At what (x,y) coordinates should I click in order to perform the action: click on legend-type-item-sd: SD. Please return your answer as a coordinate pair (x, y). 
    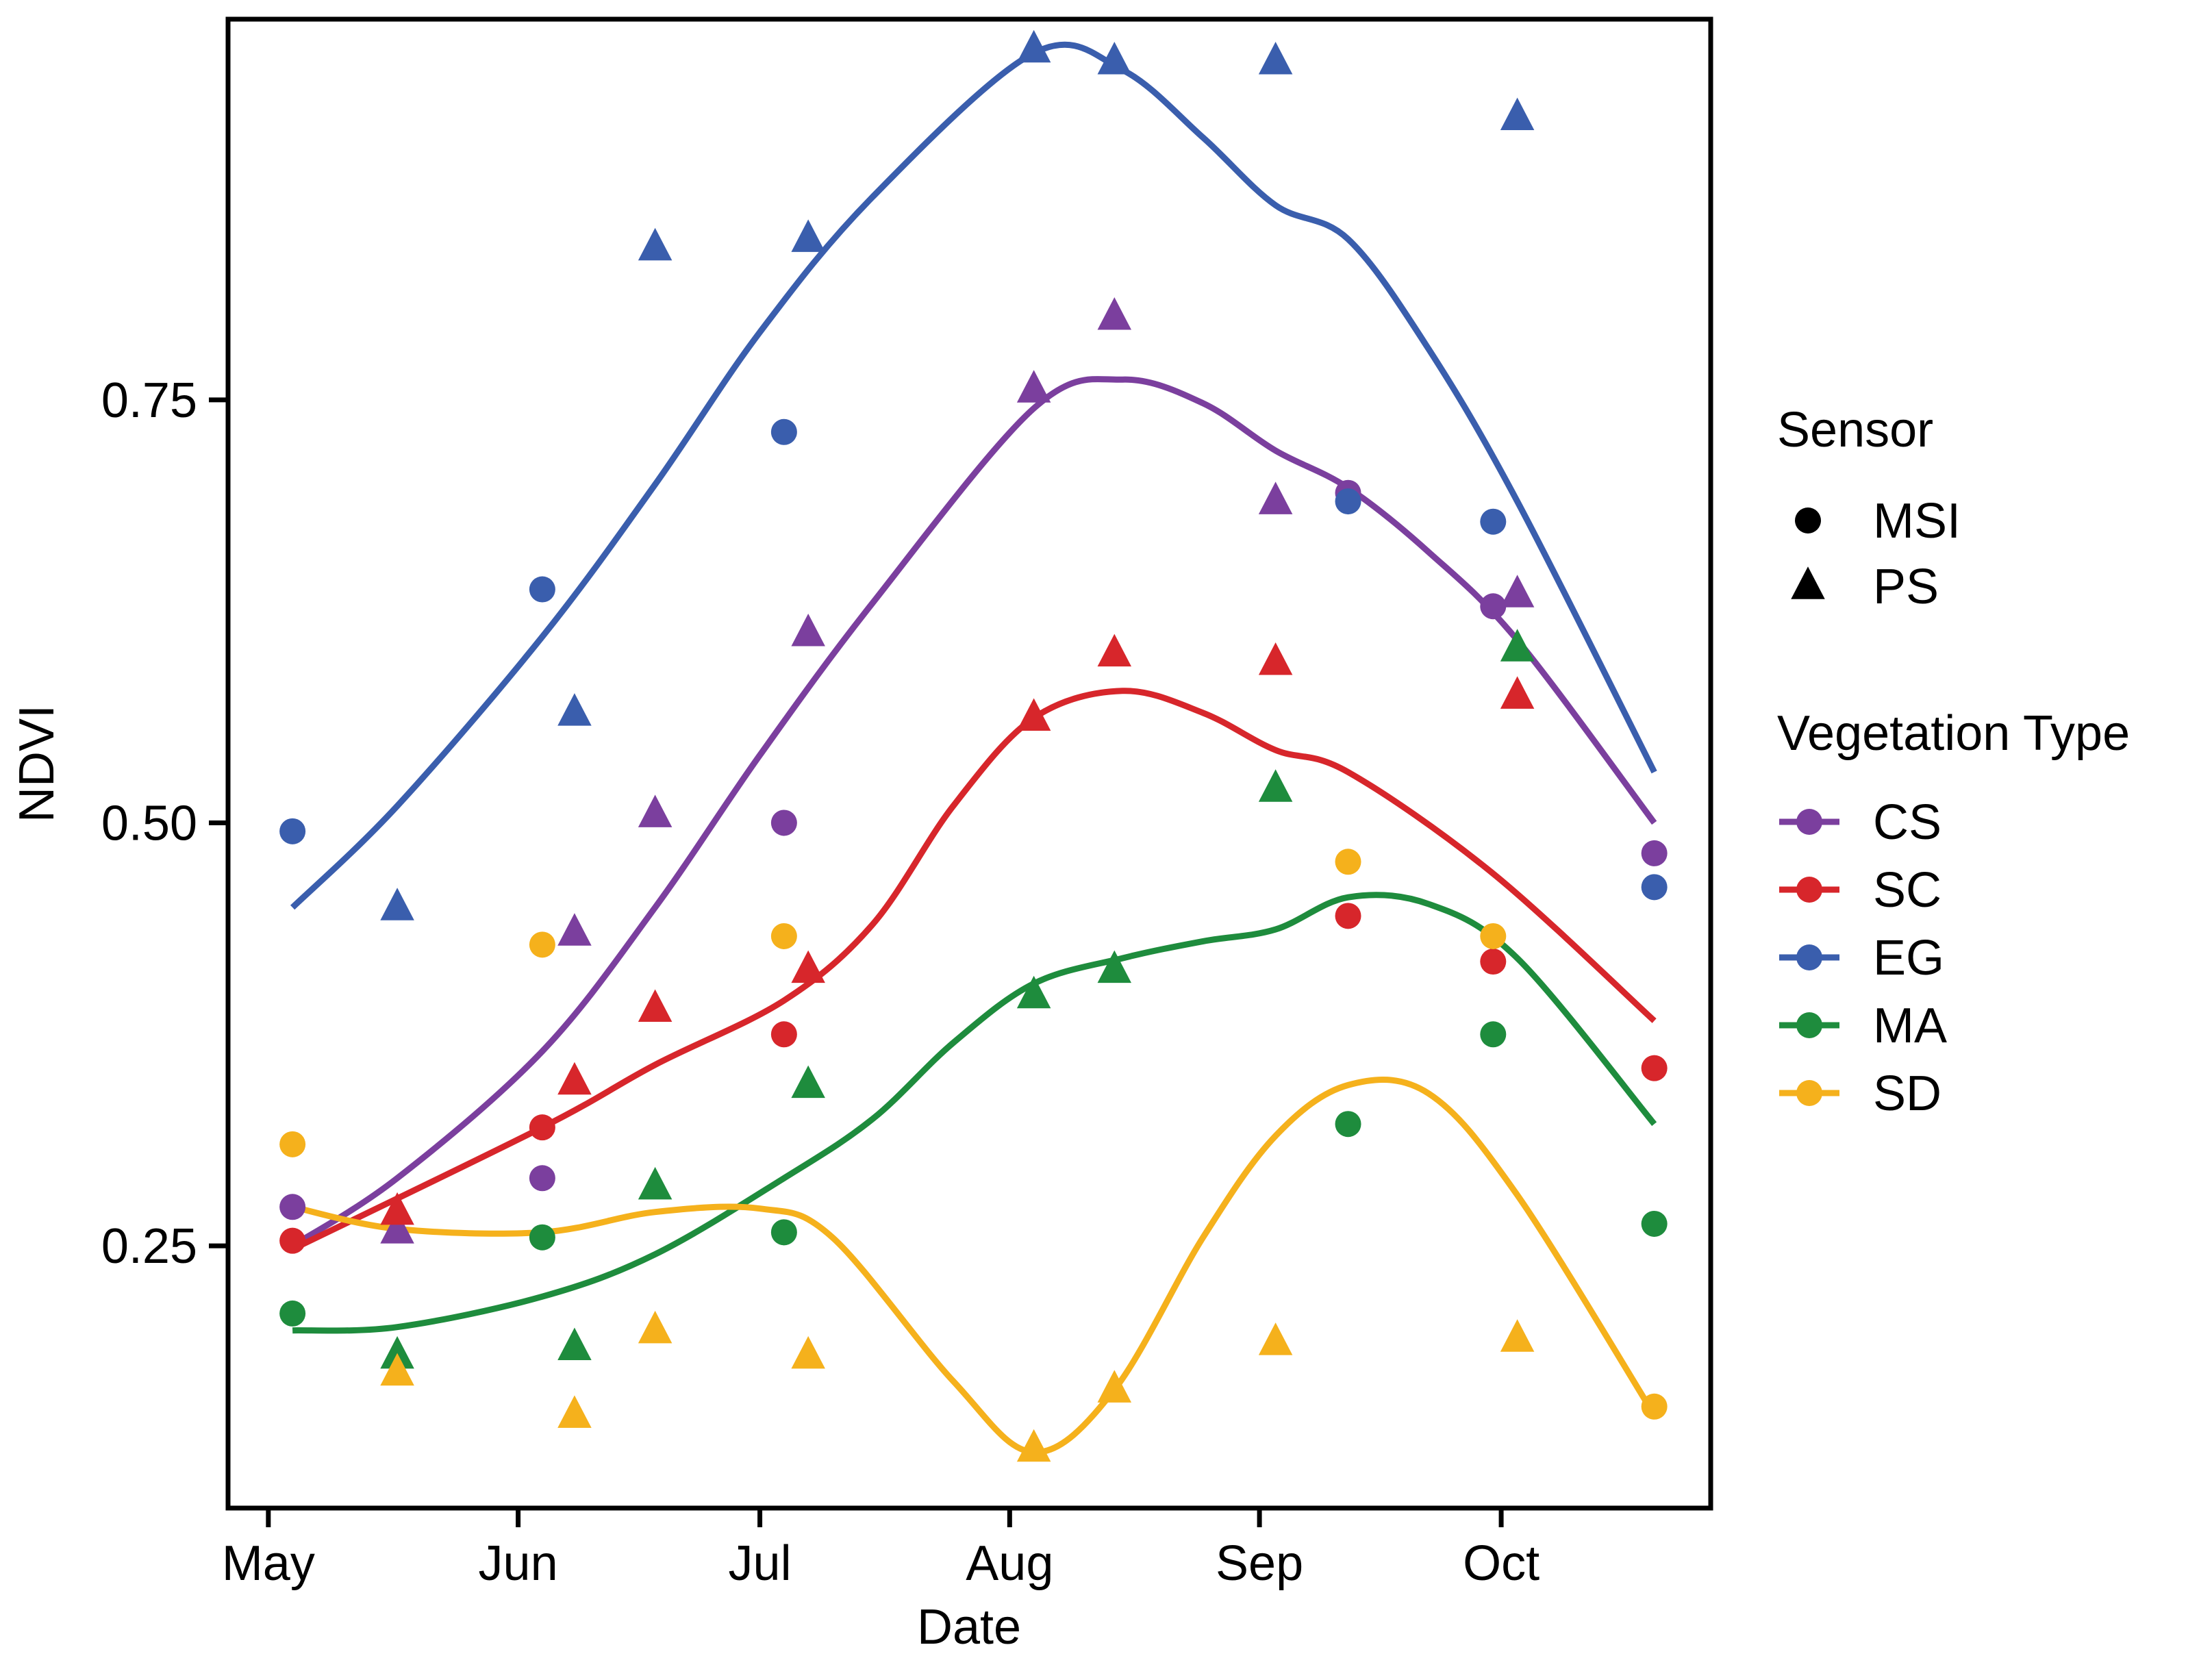
    Looking at the image, I should click on (1860, 1093).